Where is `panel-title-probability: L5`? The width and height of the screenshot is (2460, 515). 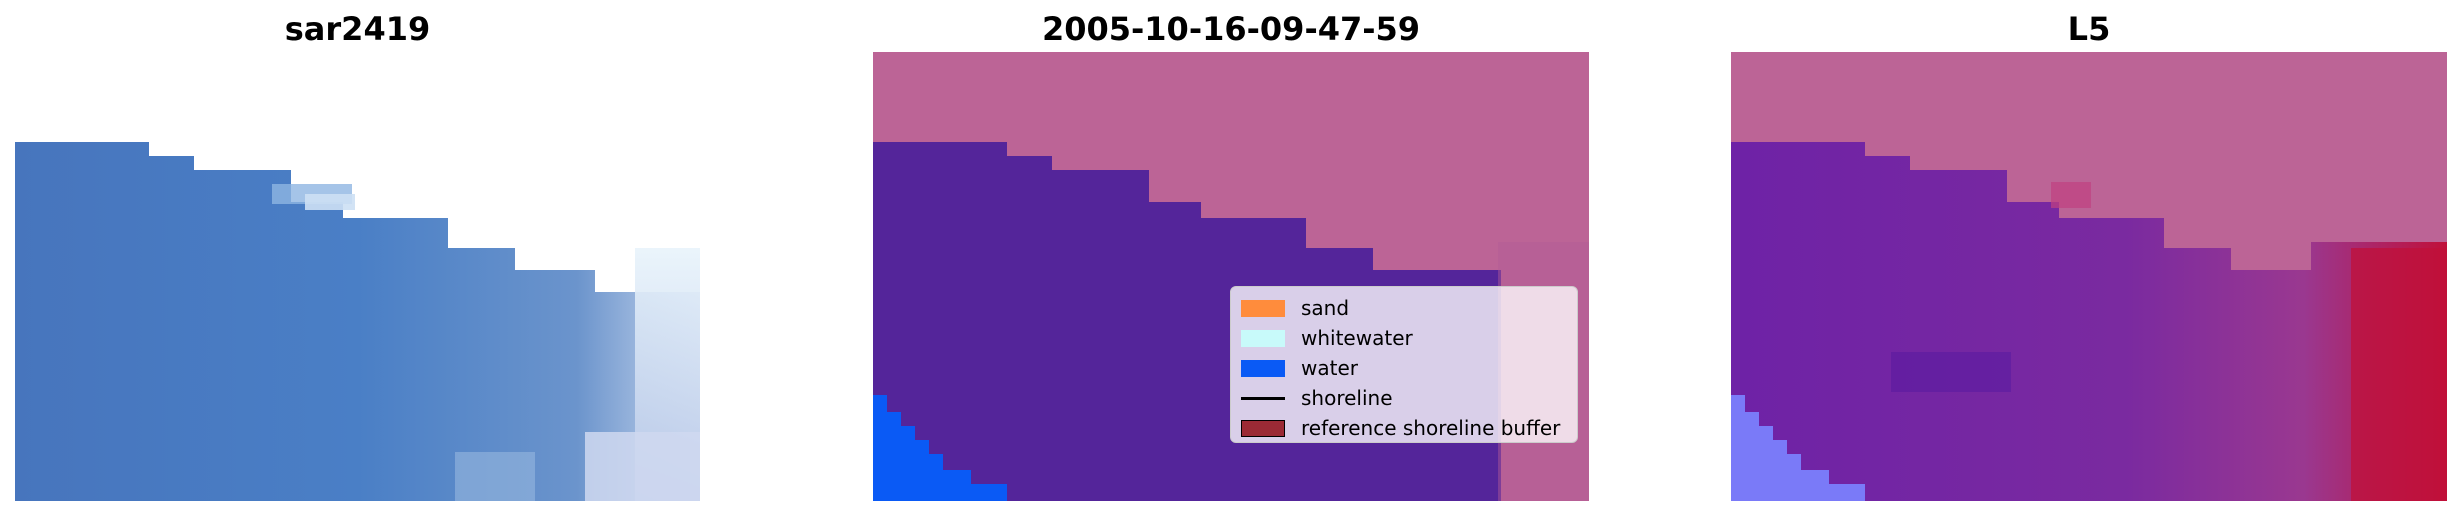
panel-title-probability: L5 is located at coordinates (2089, 29).